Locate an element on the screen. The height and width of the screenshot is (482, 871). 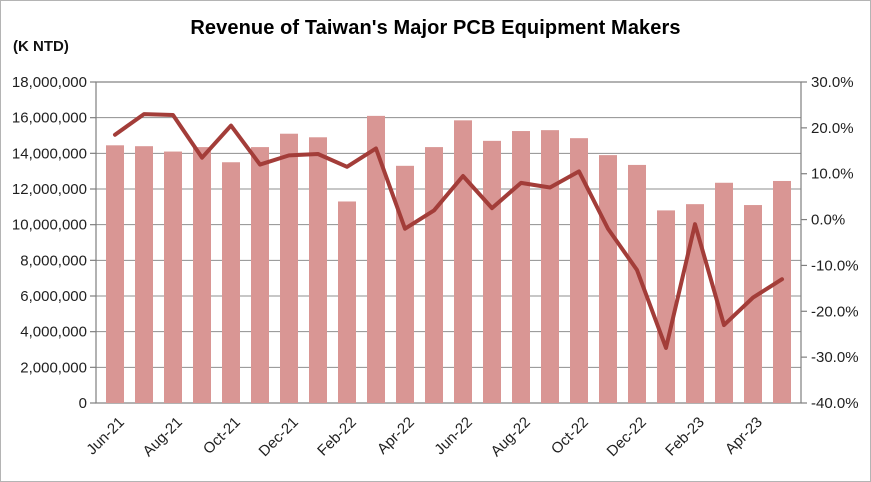
x-tick-label: Dec-21 is located at coordinates (279, 437).